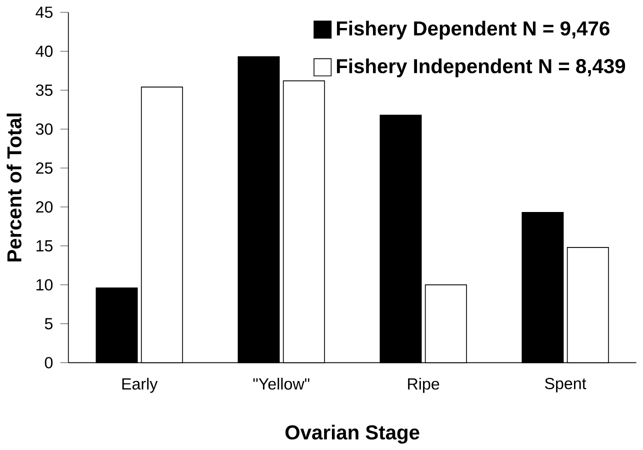  I want to click on y-tick-label: 45, so click(44, 12).